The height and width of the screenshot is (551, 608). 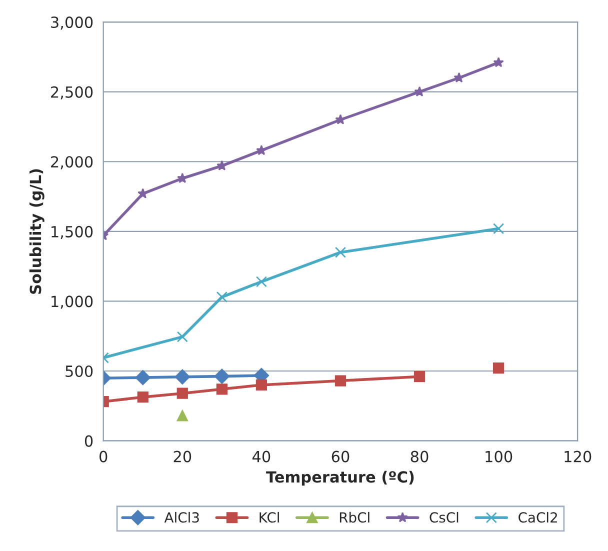 What do you see at coordinates (269, 517) in the screenshot?
I see `legend-label: KCl` at bounding box center [269, 517].